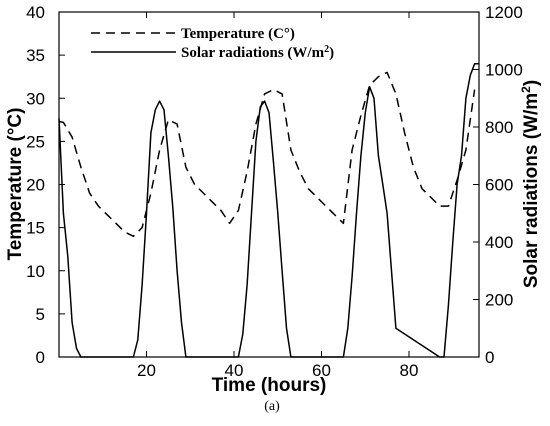 The width and height of the screenshot is (550, 426). I want to click on right-tick-label: 0, so click(489, 357).